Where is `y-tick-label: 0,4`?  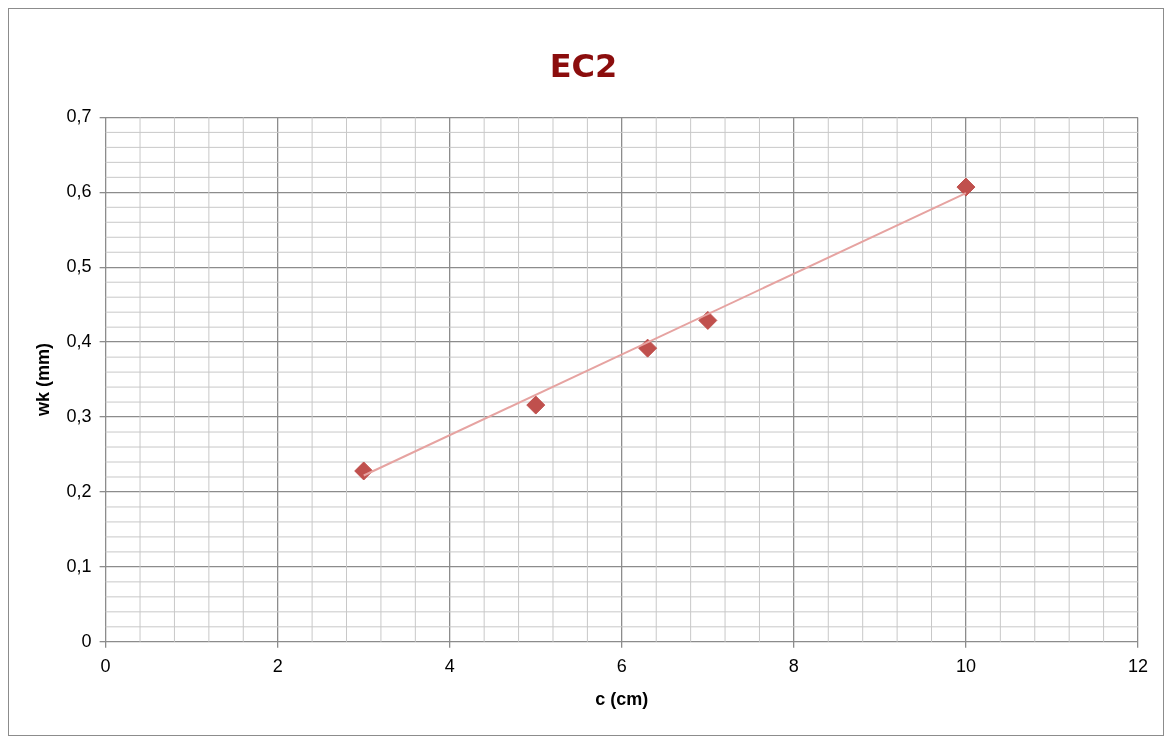 y-tick-label: 0,4 is located at coordinates (79, 341).